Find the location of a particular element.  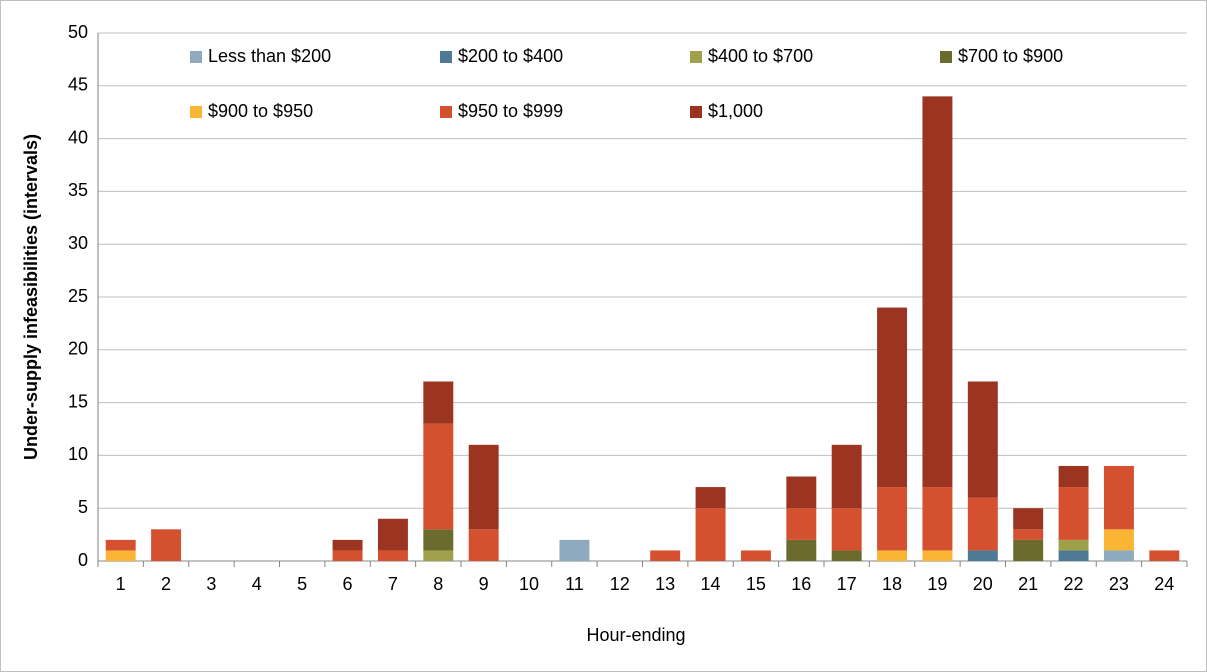

y-tick-label: 20 is located at coordinates (78, 349).